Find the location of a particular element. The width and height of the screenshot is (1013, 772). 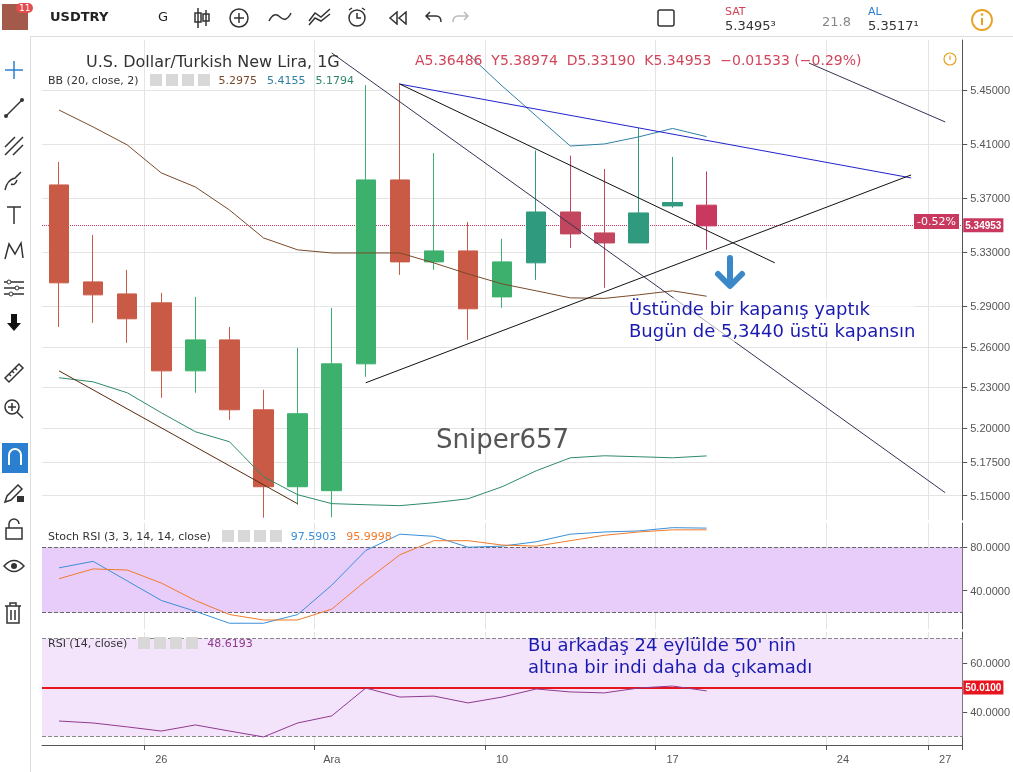

y-tick-label: 5.45000 is located at coordinates (990, 90).